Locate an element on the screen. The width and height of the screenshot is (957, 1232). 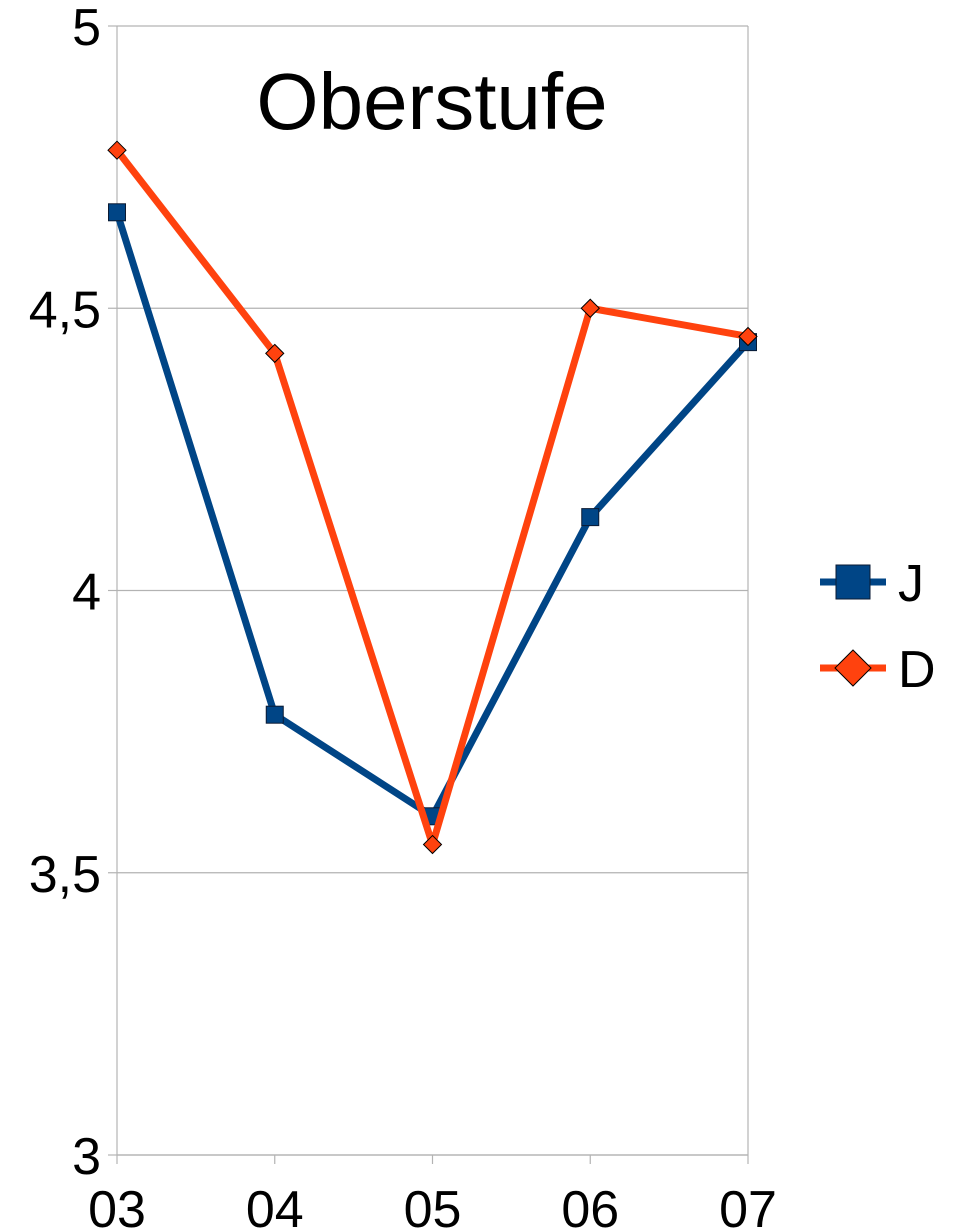
x-tick-label-3: 06 is located at coordinates (590, 1206).